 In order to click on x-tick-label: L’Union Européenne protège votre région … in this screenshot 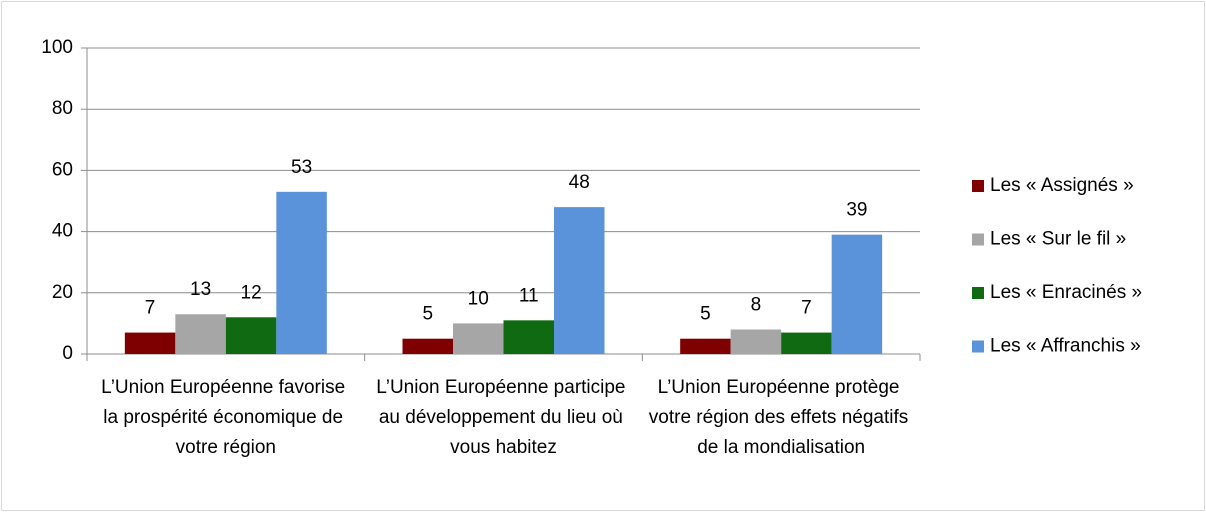, I will do `click(781, 417)`.